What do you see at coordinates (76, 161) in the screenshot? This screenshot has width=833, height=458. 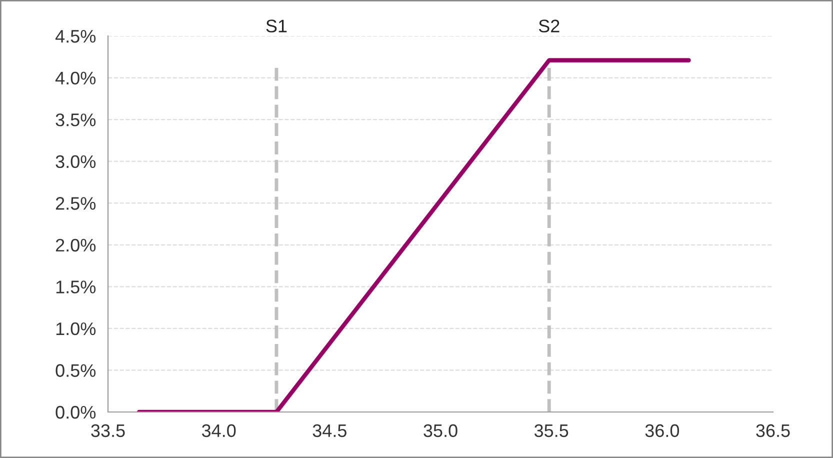 I see `y-tick-label: 3.0%` at bounding box center [76, 161].